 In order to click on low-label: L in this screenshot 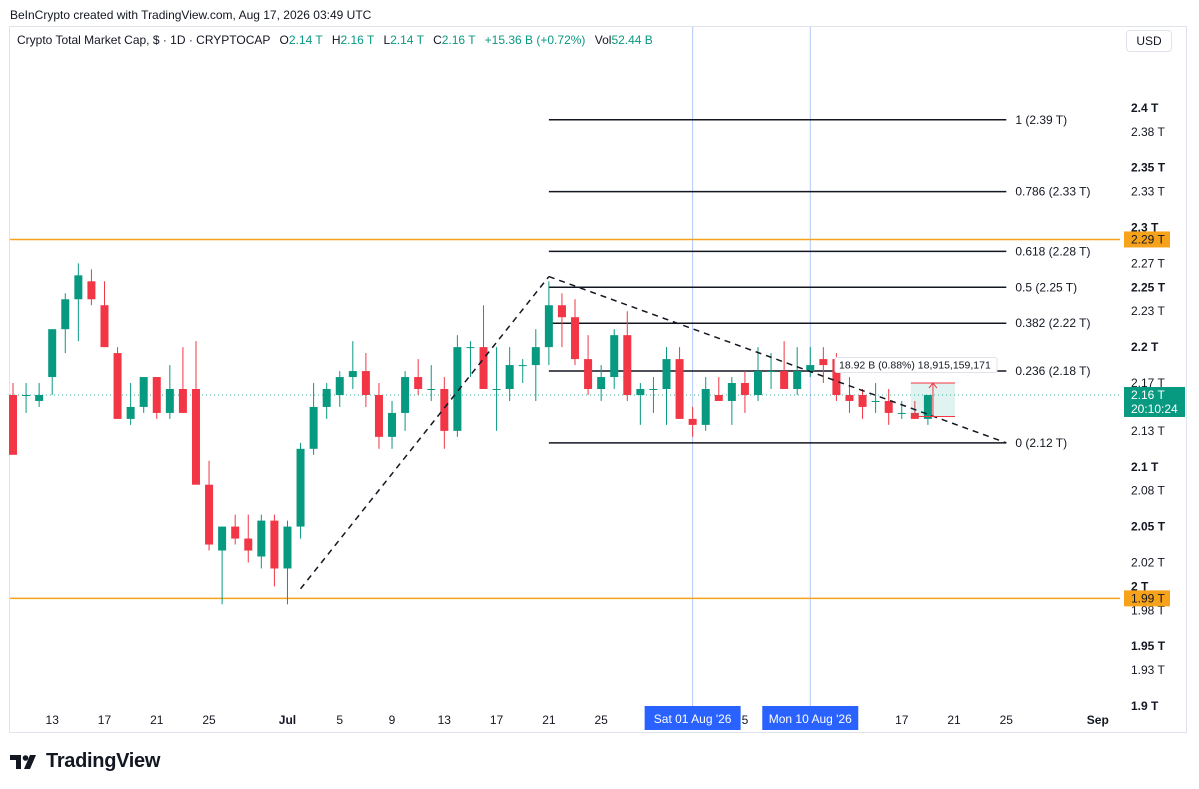, I will do `click(387, 40)`.